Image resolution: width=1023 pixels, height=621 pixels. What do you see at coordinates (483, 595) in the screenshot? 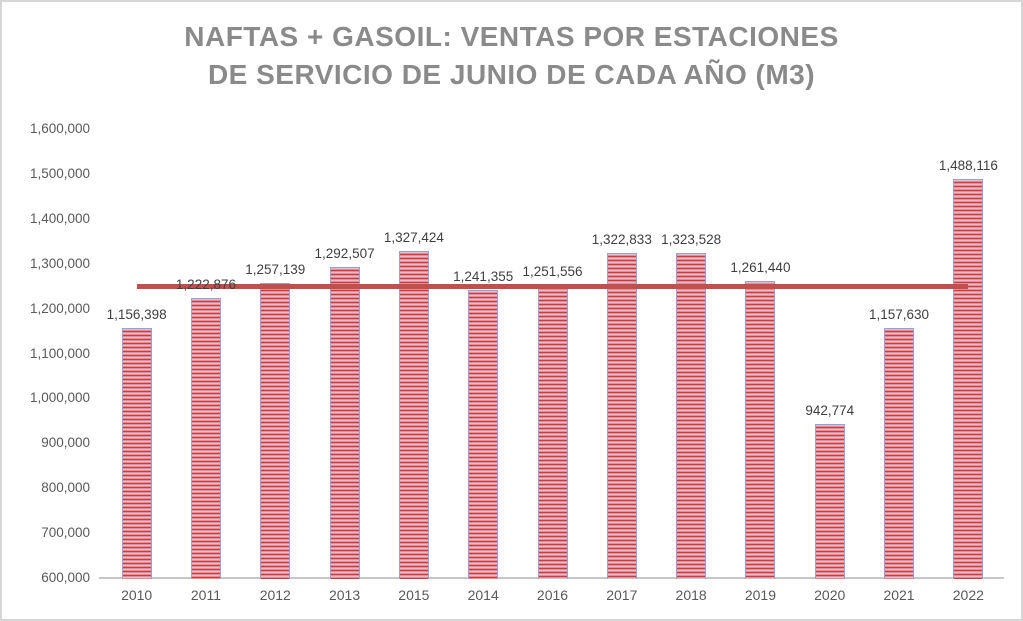
I see `x-axis-tick-label: 2014` at bounding box center [483, 595].